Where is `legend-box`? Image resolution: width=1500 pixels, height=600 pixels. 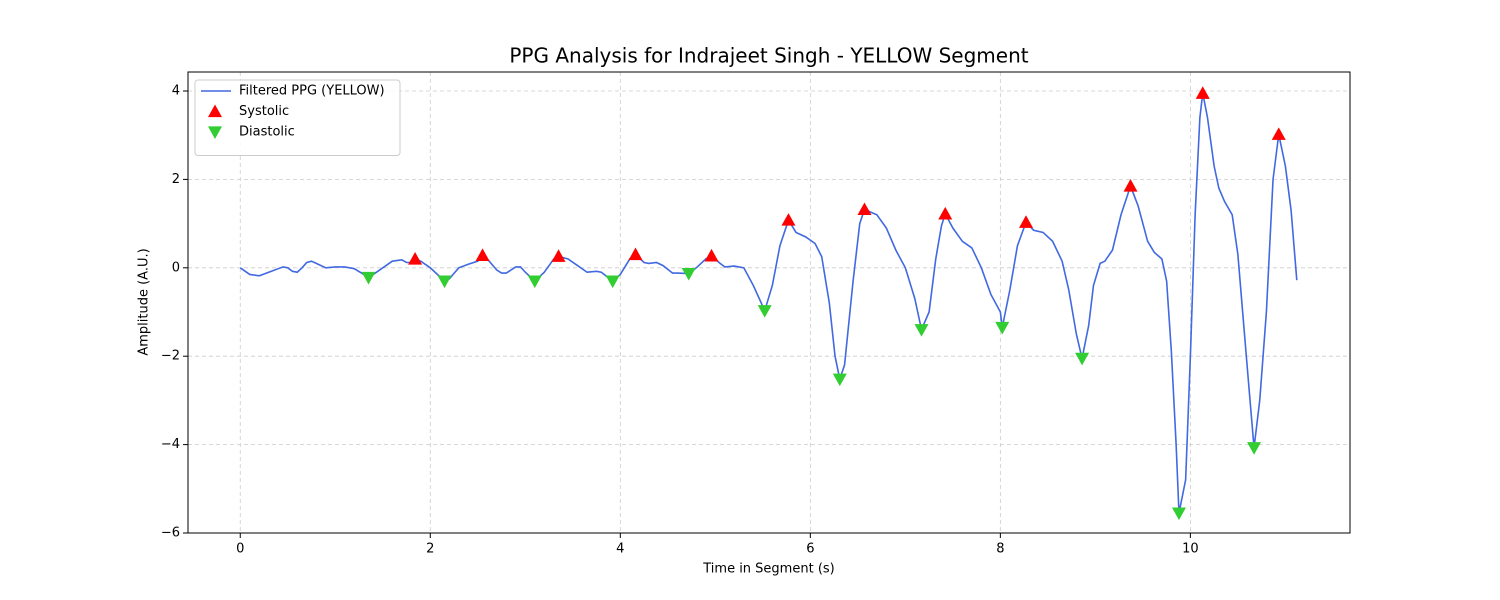
legend-box is located at coordinates (297, 117).